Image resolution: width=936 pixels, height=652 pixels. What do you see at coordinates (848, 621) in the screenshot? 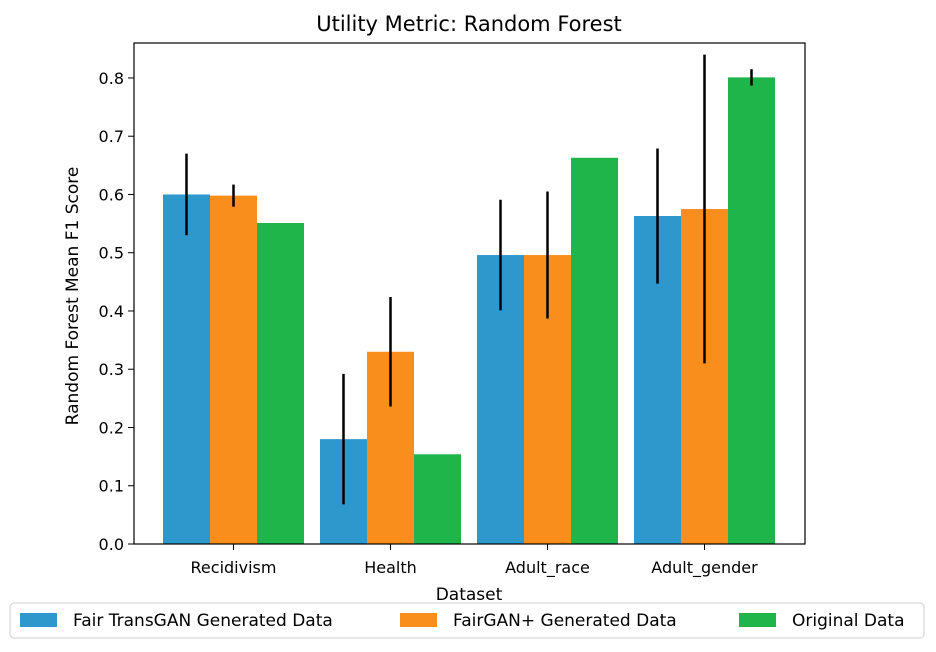
I see `legend-label: Original Data` at bounding box center [848, 621].